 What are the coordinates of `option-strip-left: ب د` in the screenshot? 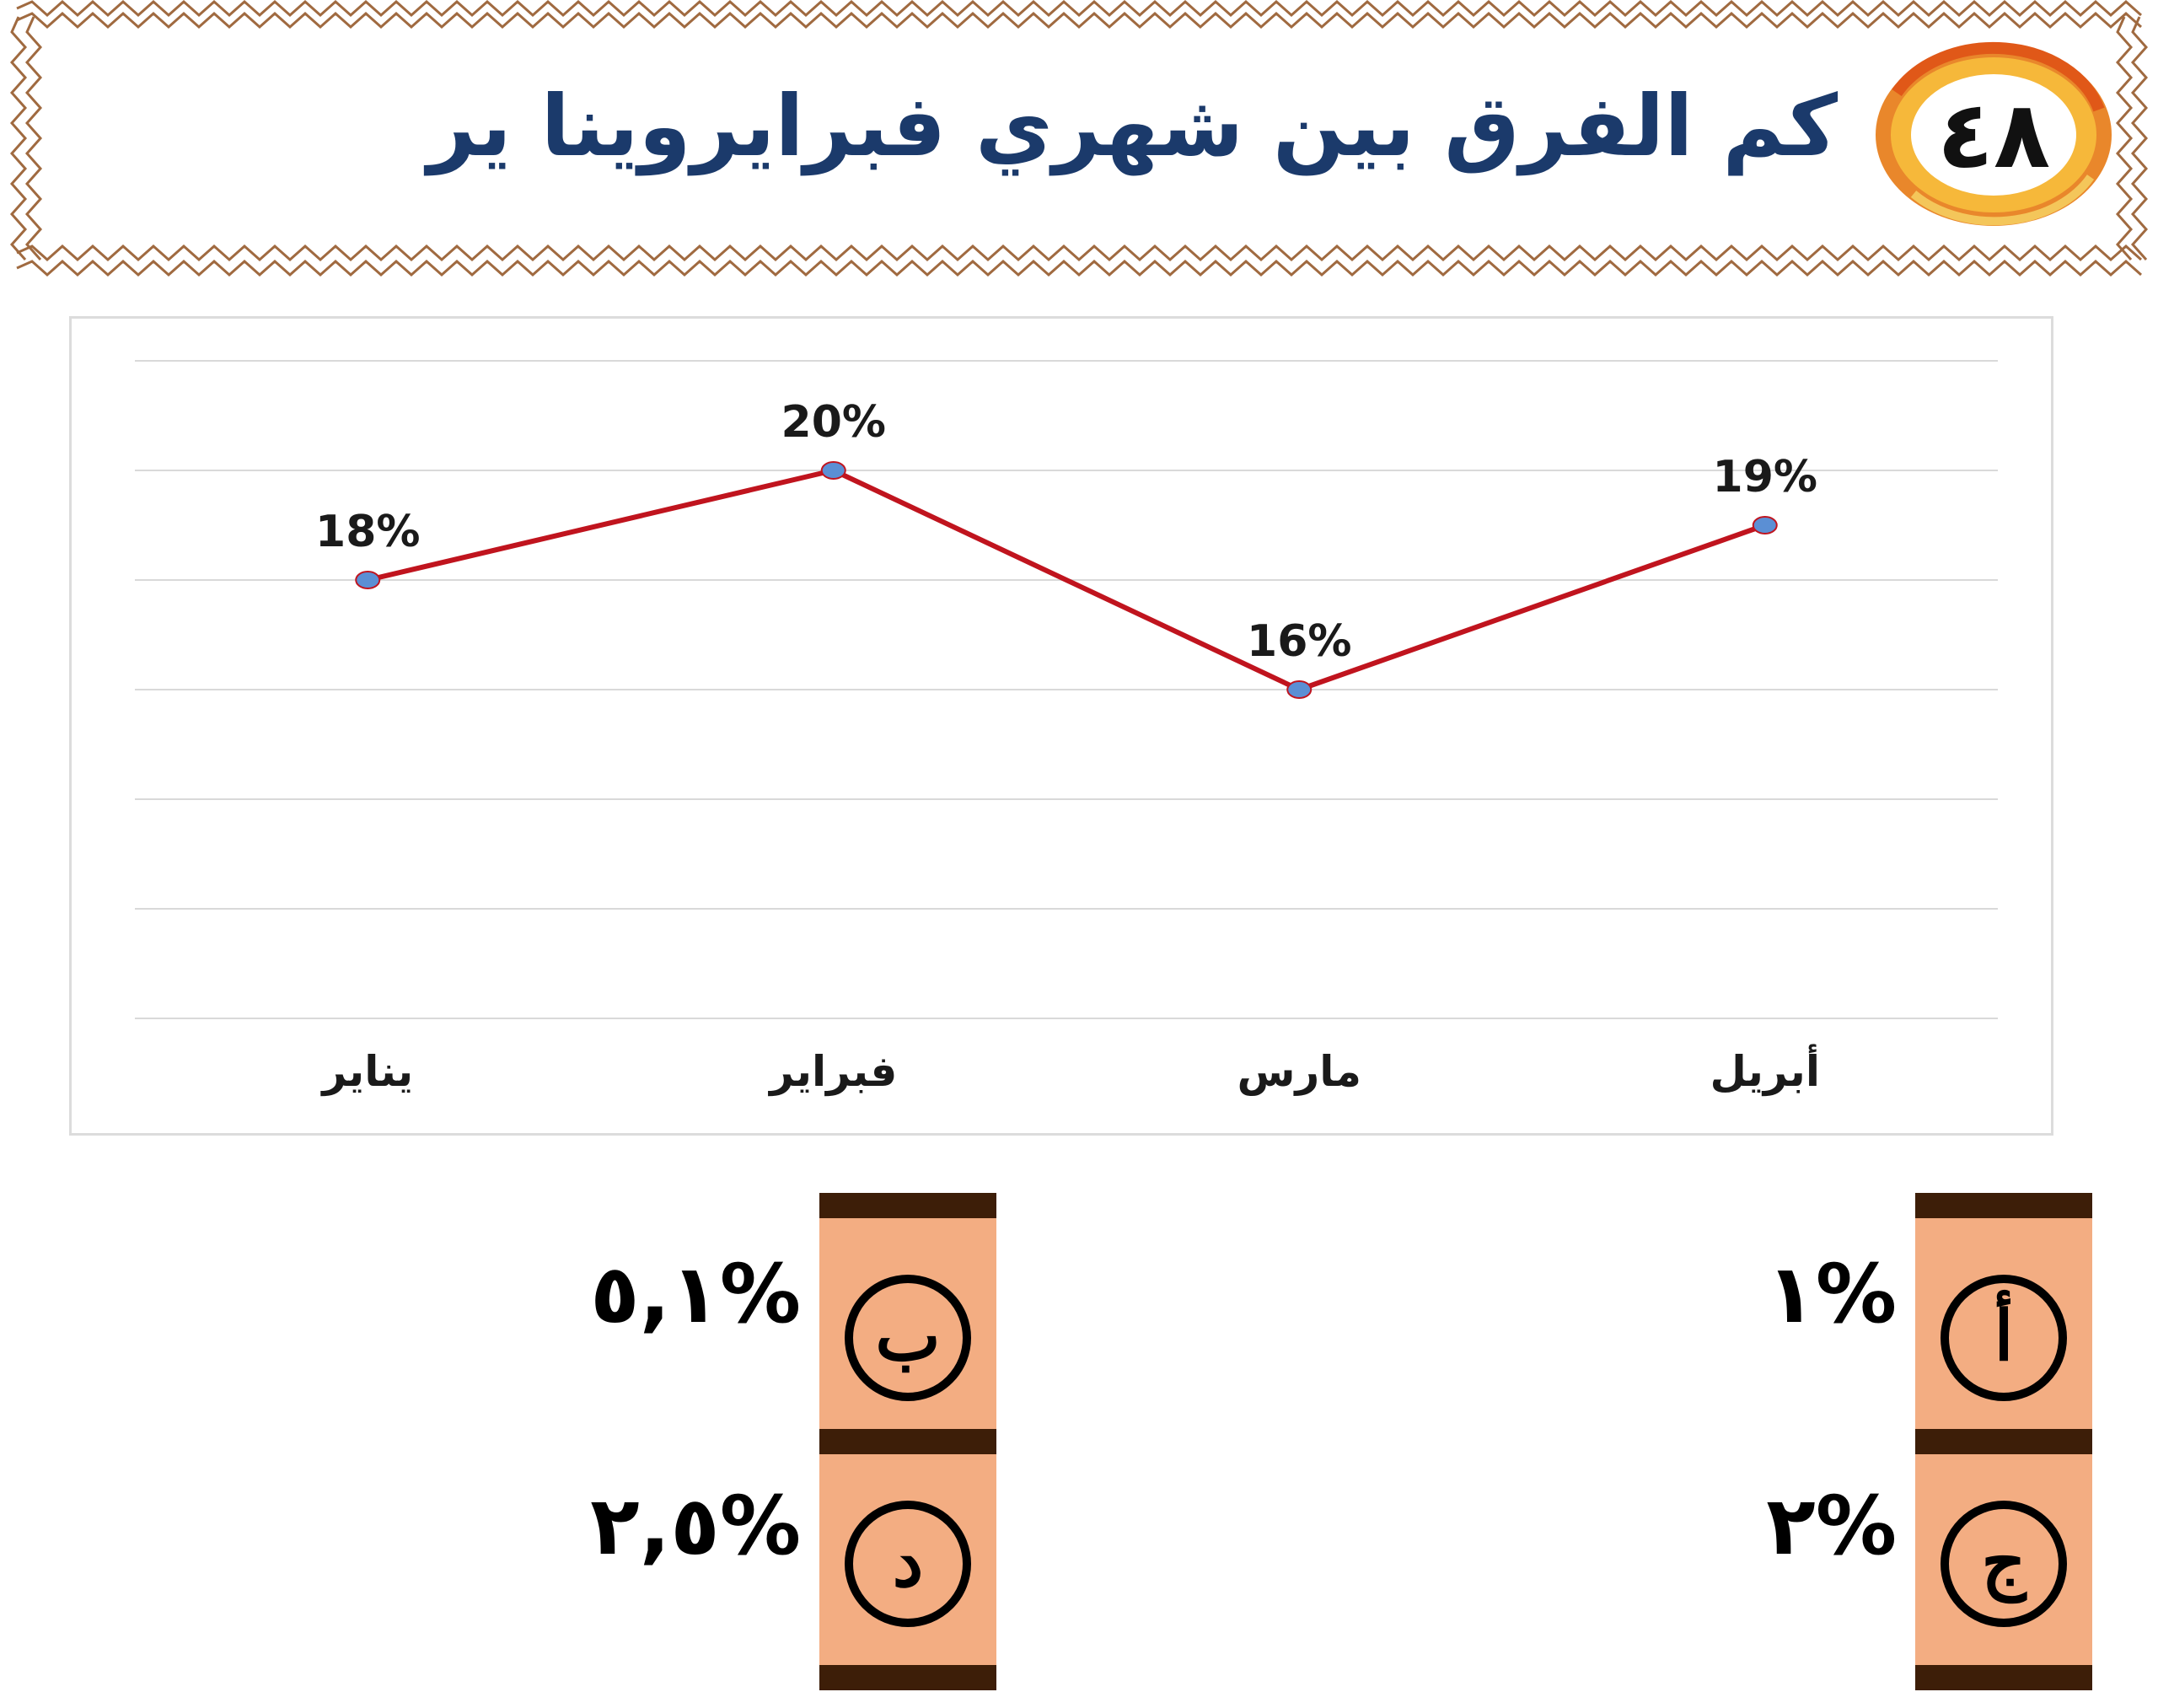 It's located at (907, 1441).